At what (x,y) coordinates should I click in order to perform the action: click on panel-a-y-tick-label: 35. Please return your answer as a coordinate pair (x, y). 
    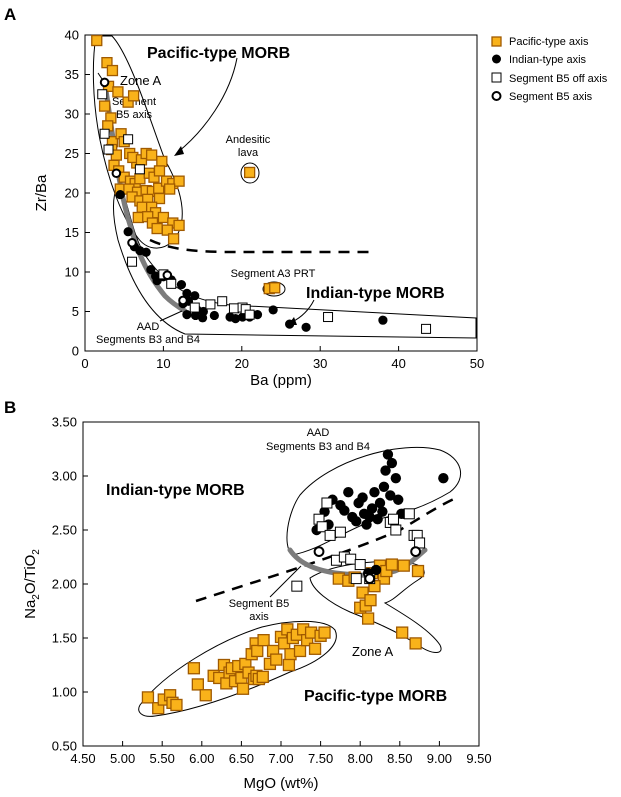
    Looking at the image, I should click on (72, 74).